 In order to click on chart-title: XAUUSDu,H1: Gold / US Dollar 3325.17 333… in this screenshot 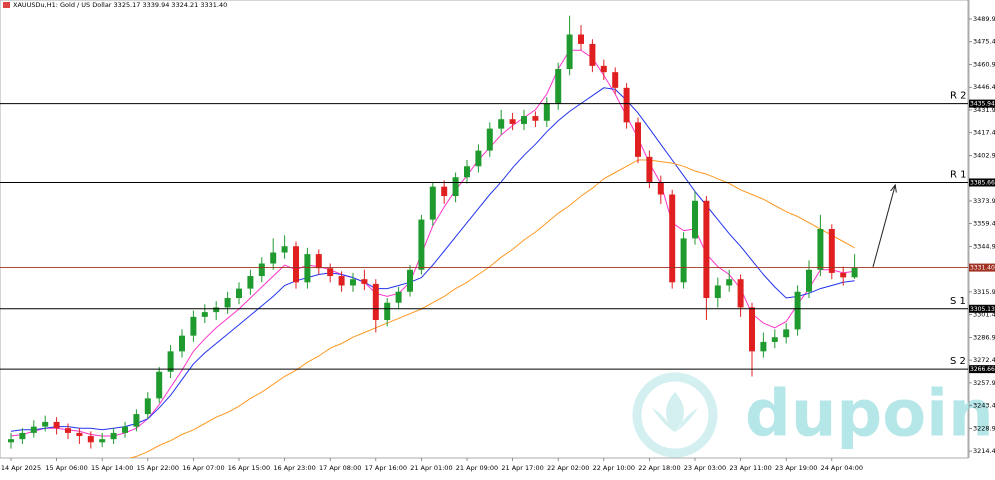, I will do `click(120, 5)`.